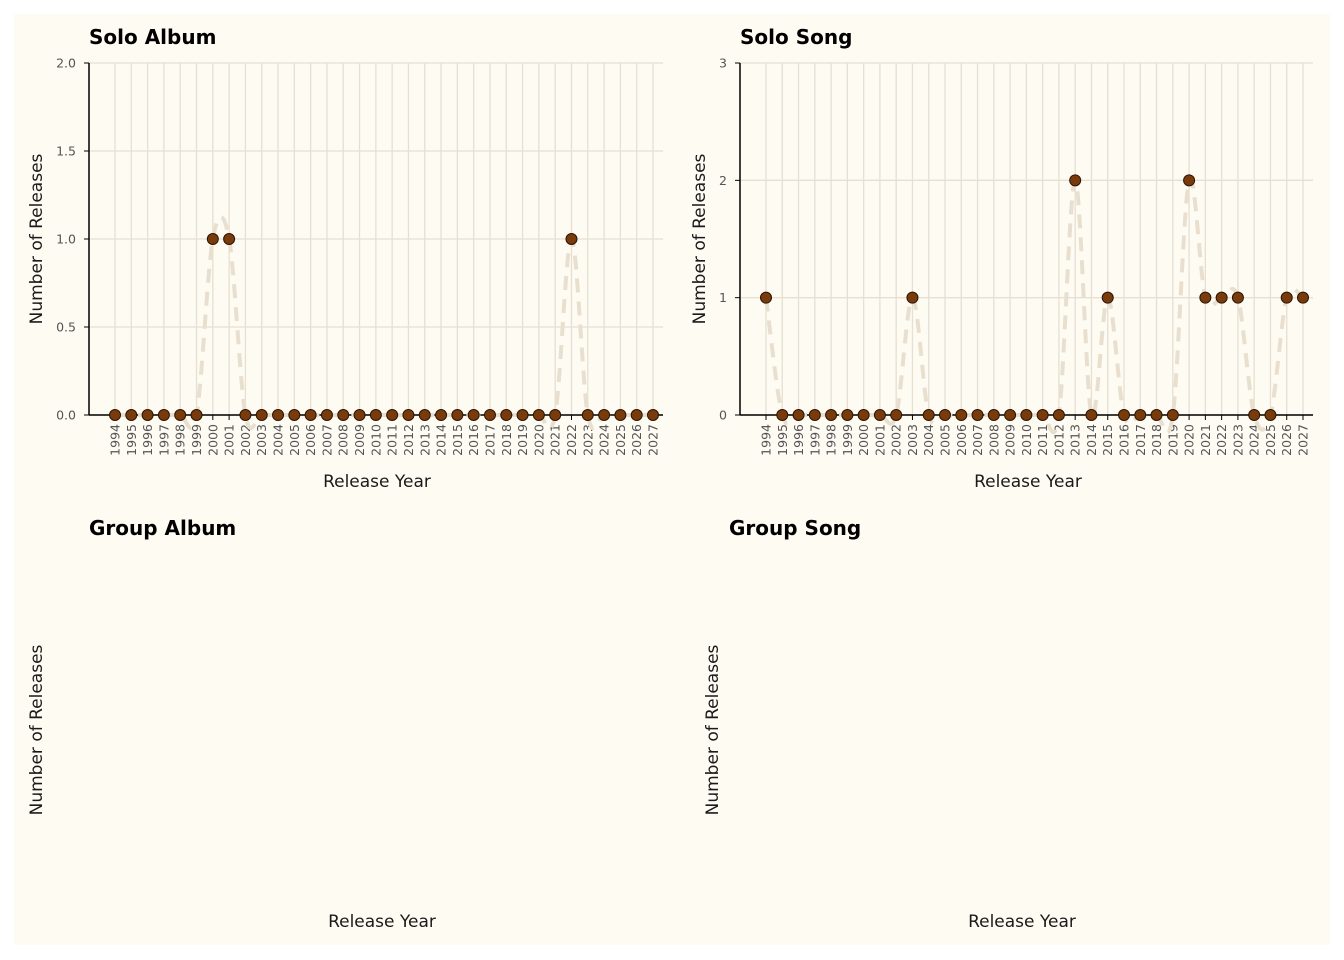  Describe the element at coordinates (245, 440) in the screenshot. I see `x-tick-label: 2002` at that location.